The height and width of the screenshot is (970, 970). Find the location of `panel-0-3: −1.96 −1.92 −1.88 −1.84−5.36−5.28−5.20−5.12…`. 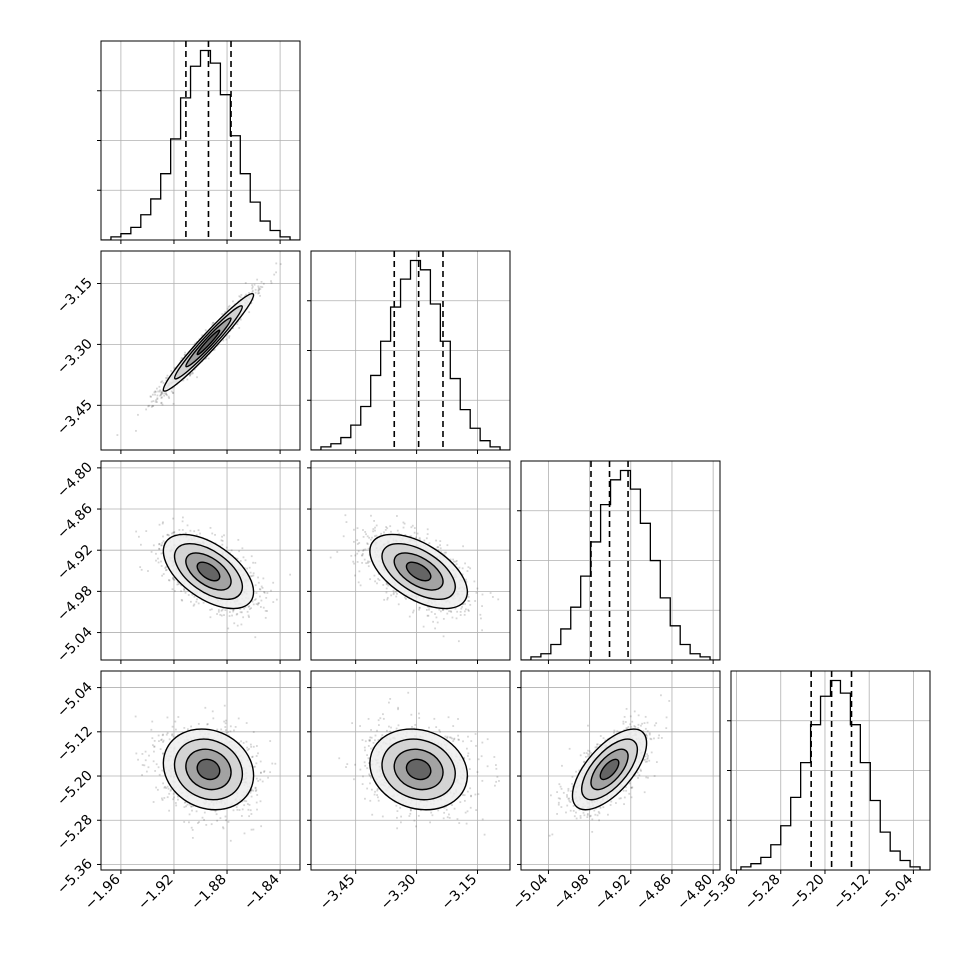

panel-0-3: −1.96 −1.92 −1.88 −1.84−5.36−5.28−5.20−5.12… is located at coordinates (177, 791).